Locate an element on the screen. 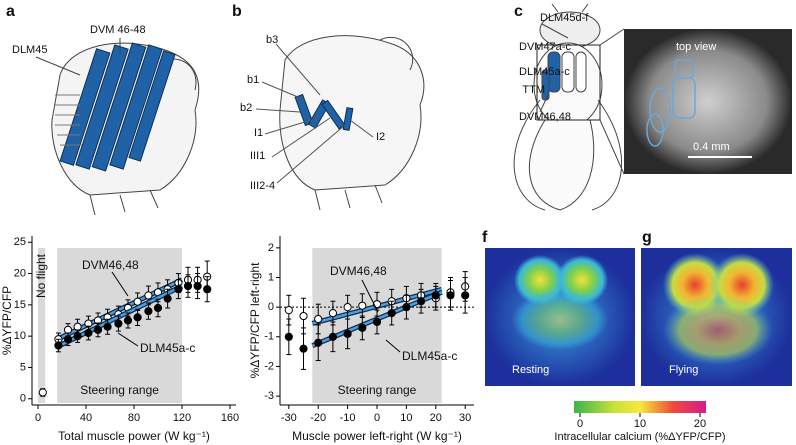 Image resolution: width=796 pixels, height=445 pixels. muscle-label: DVM 46-48 is located at coordinates (118, 30).